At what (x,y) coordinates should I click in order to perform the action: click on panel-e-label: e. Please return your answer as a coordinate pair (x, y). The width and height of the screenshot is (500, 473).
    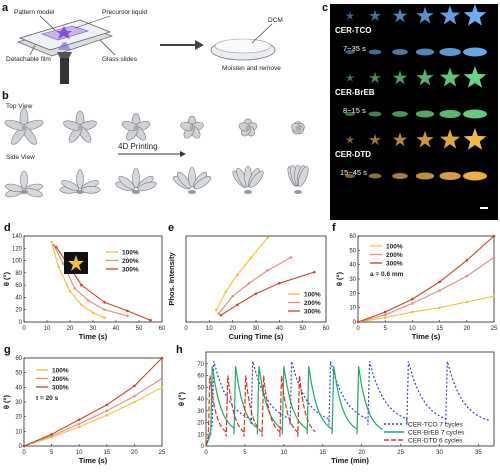
    Looking at the image, I should click on (171, 228).